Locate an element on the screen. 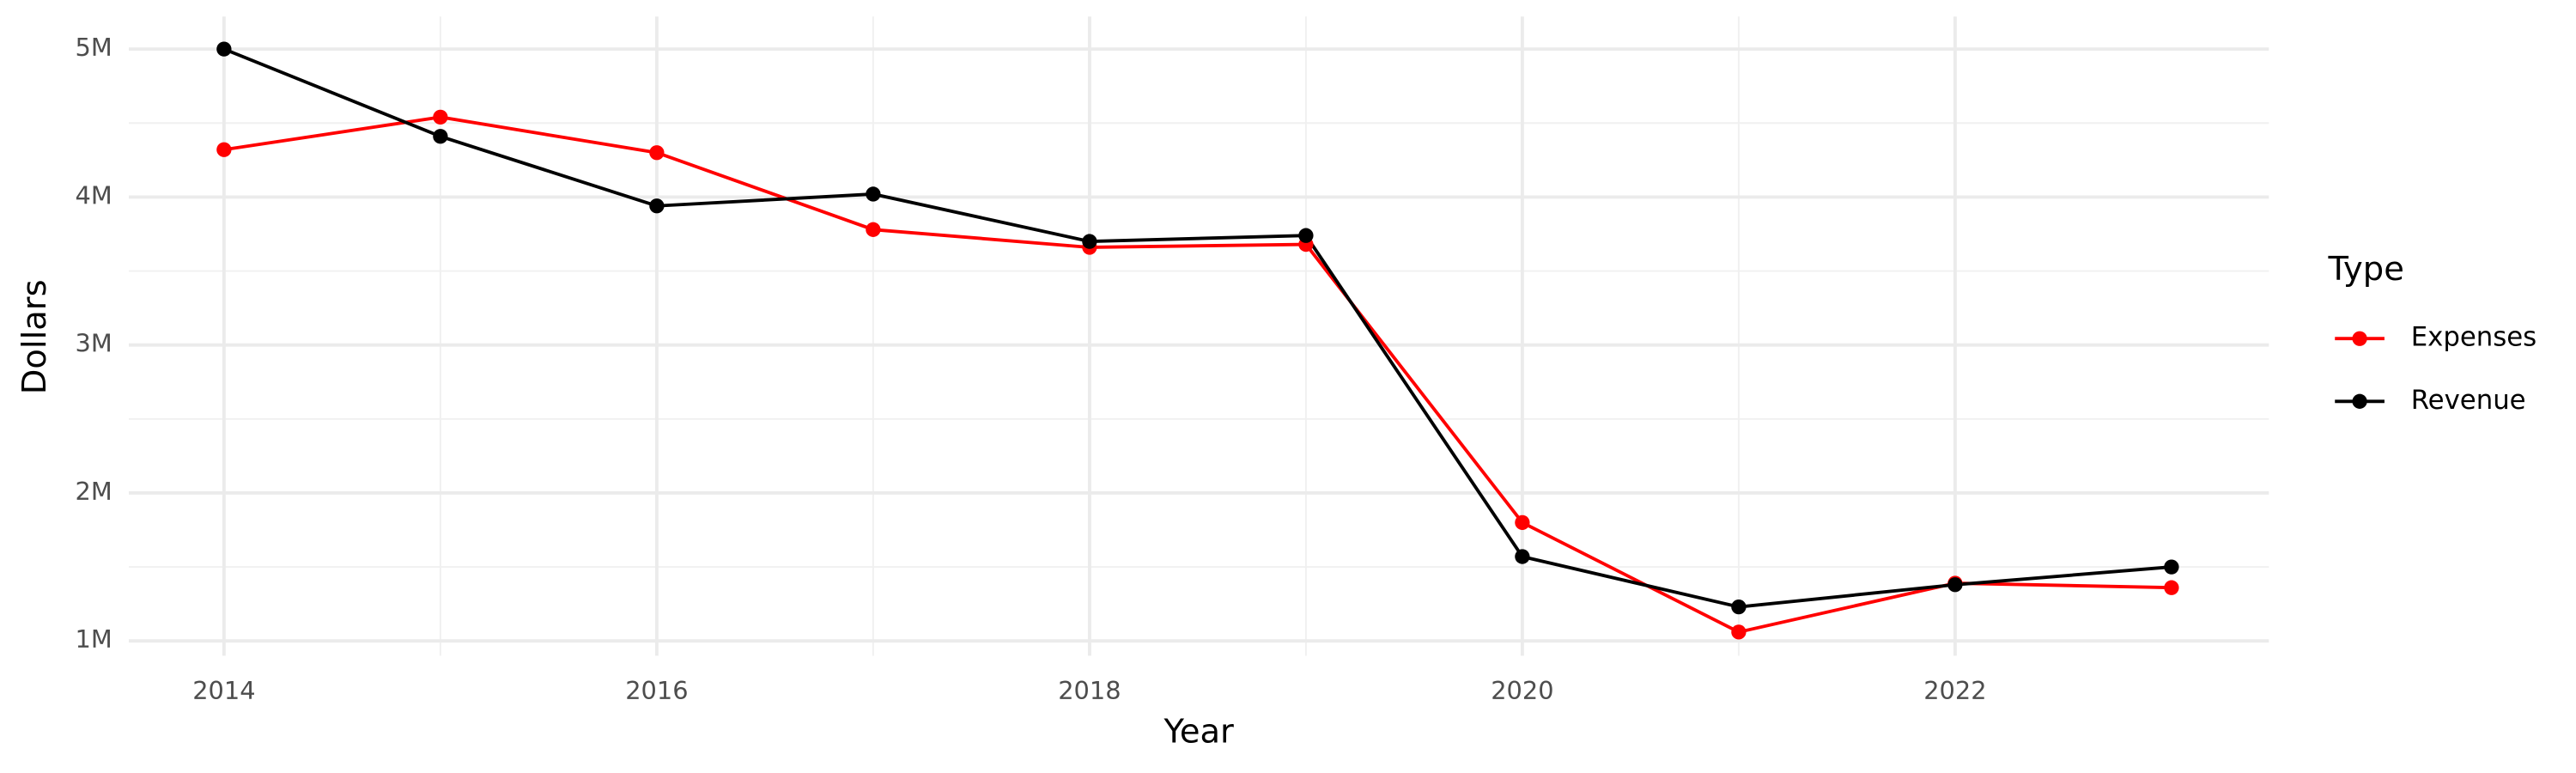 The height and width of the screenshot is (773, 2576). x-tick-label: 2014 is located at coordinates (223, 690).